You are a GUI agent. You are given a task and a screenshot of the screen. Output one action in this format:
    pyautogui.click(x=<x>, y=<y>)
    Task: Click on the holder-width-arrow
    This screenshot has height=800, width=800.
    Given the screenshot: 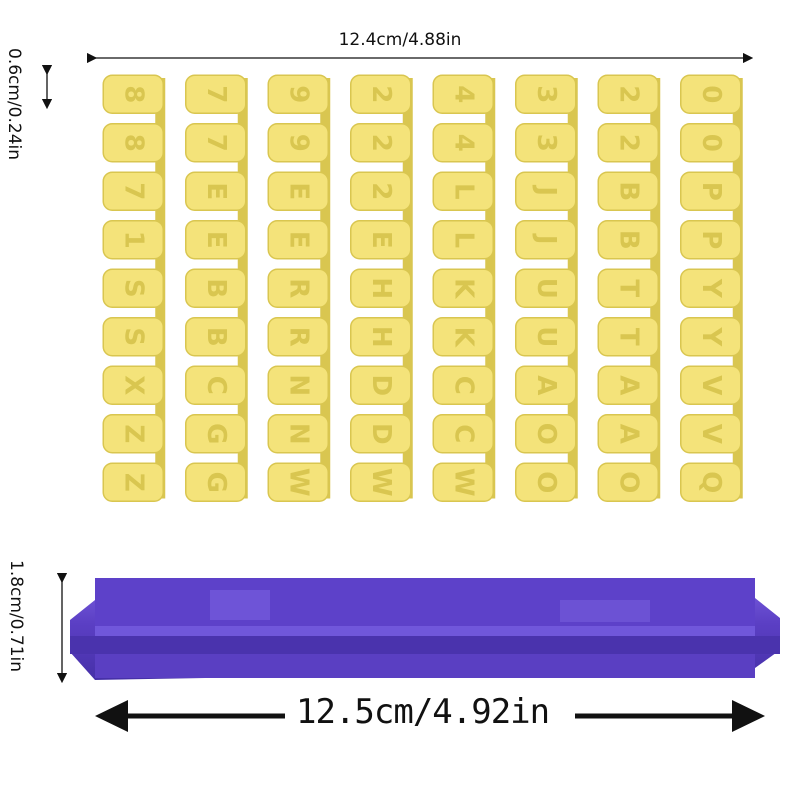 What is the action you would take?
    pyautogui.click(x=430, y=716)
    